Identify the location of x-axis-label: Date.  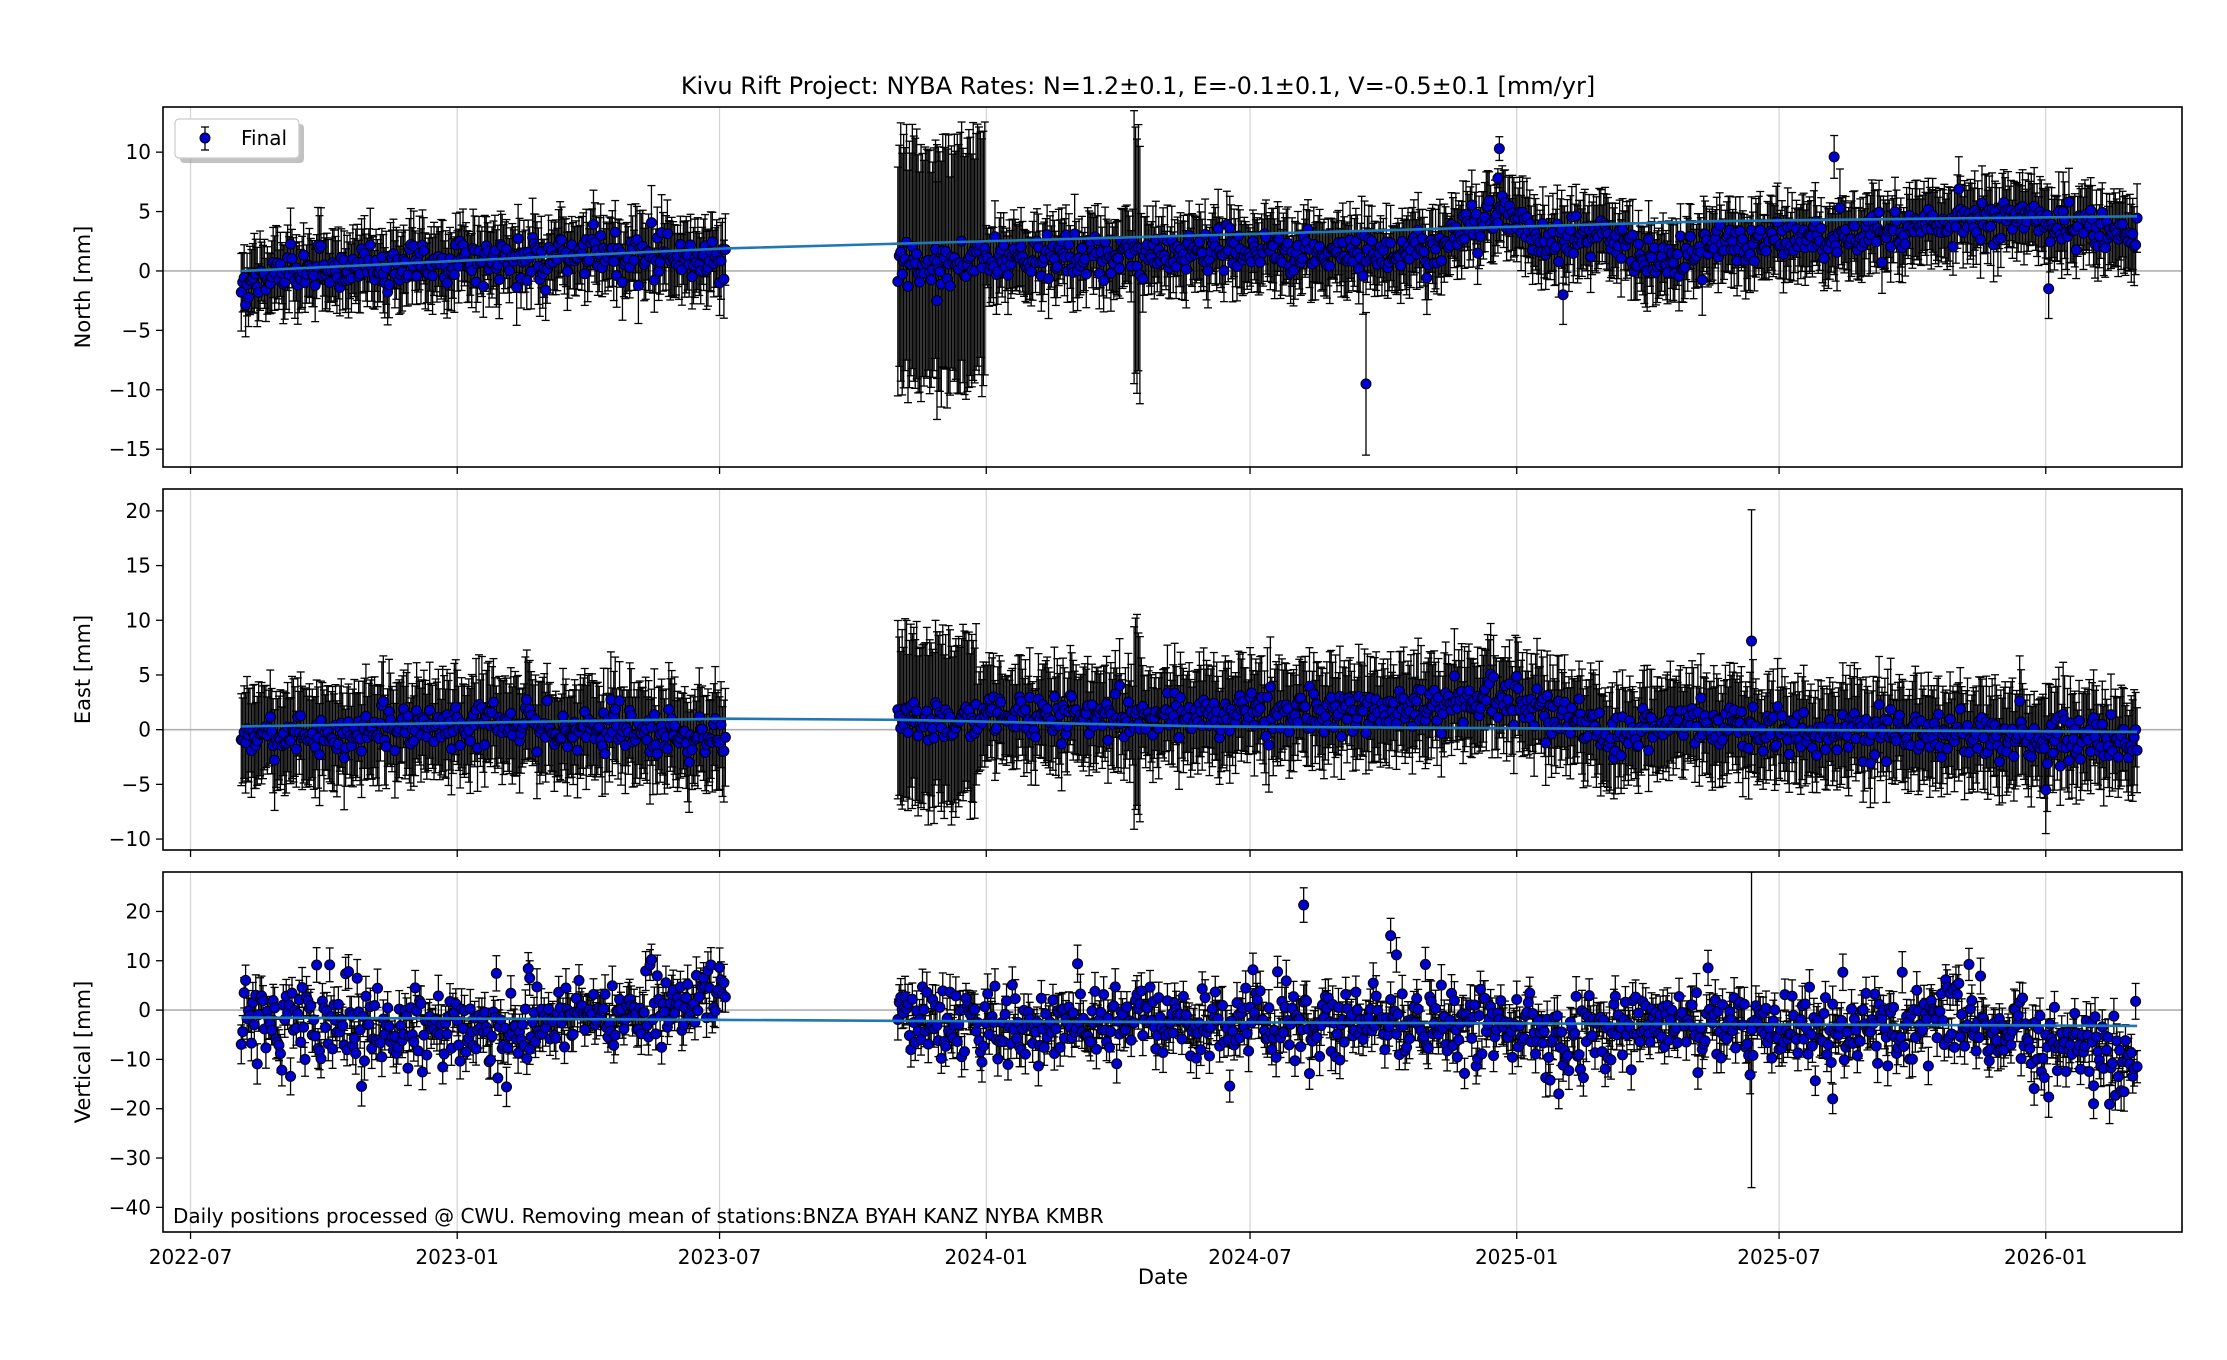
(1163, 1277).